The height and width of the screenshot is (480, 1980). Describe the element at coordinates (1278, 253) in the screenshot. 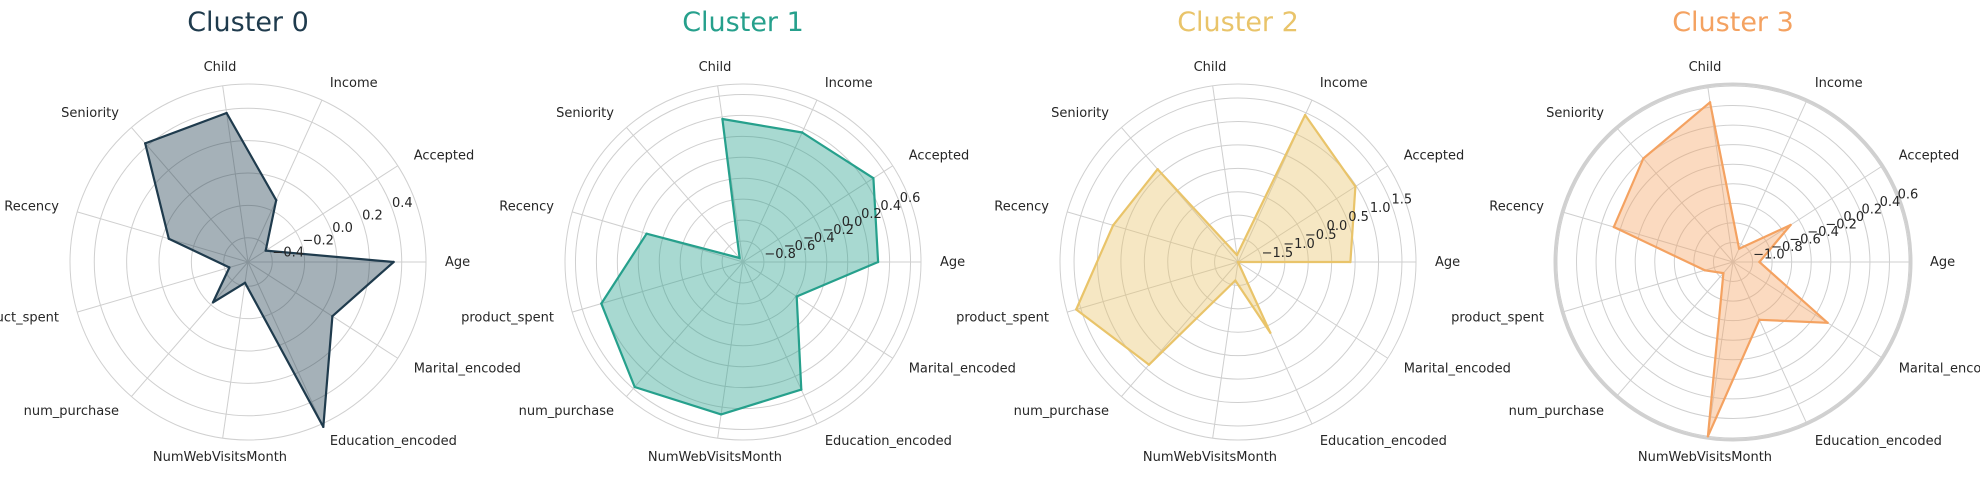

I see `radial-tick-label: −1.5` at that location.